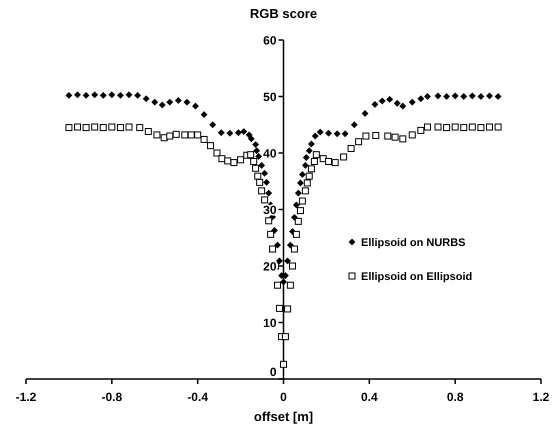 Image resolution: width=555 pixels, height=438 pixels. I want to click on legend-label: Ellipsoid on NURBS, so click(413, 243).